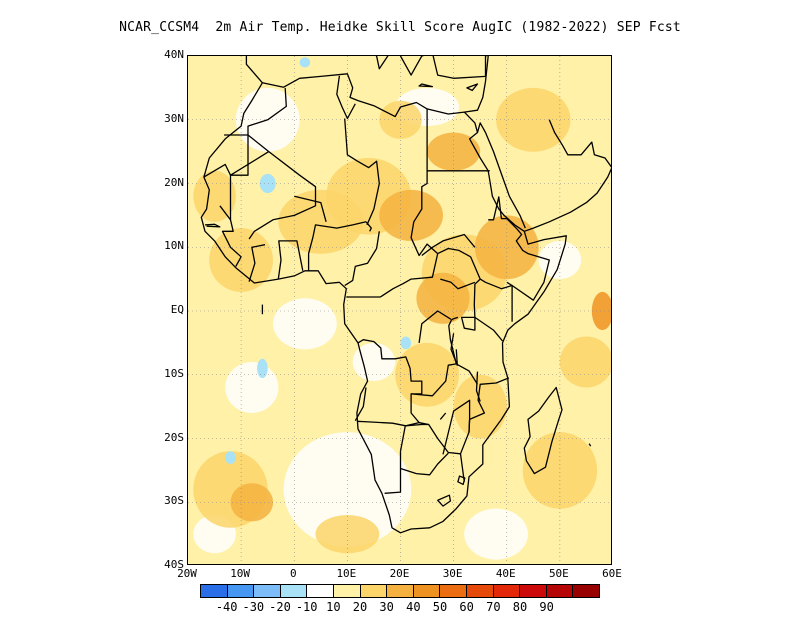 The image size is (800, 618). What do you see at coordinates (280, 607) in the screenshot?
I see `colorbar-tick-label: -20` at bounding box center [280, 607].